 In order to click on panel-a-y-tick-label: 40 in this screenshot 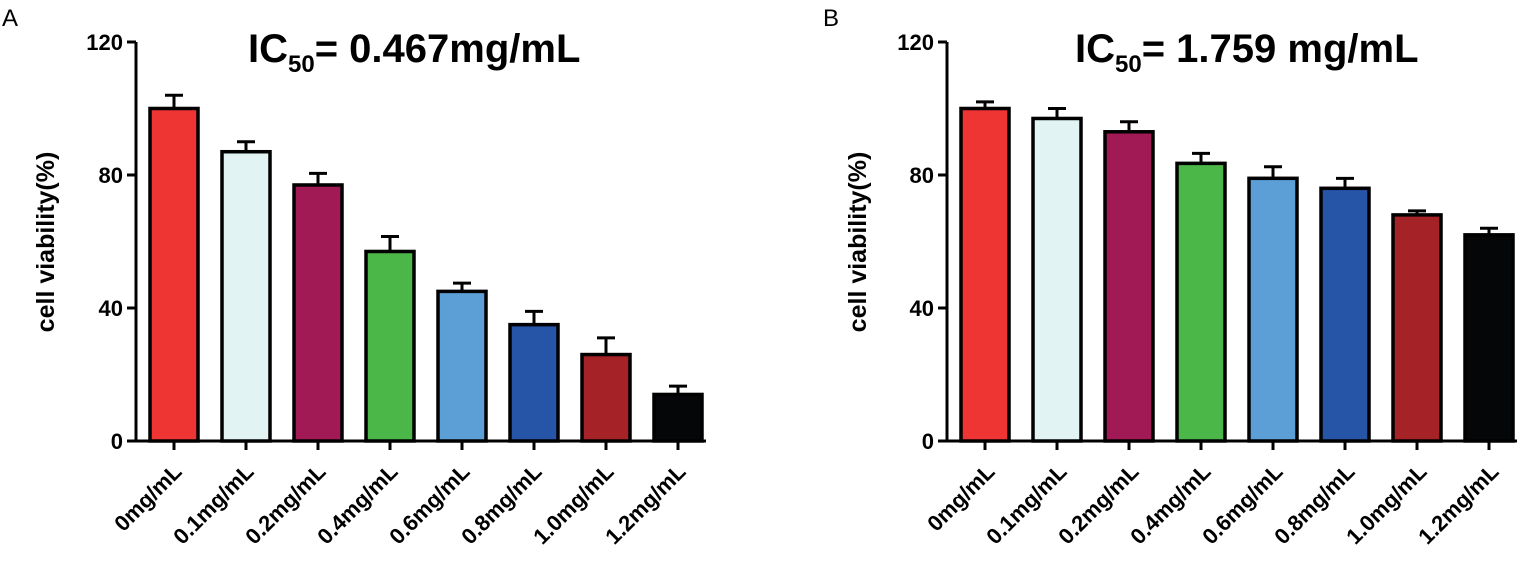, I will do `click(111, 308)`.